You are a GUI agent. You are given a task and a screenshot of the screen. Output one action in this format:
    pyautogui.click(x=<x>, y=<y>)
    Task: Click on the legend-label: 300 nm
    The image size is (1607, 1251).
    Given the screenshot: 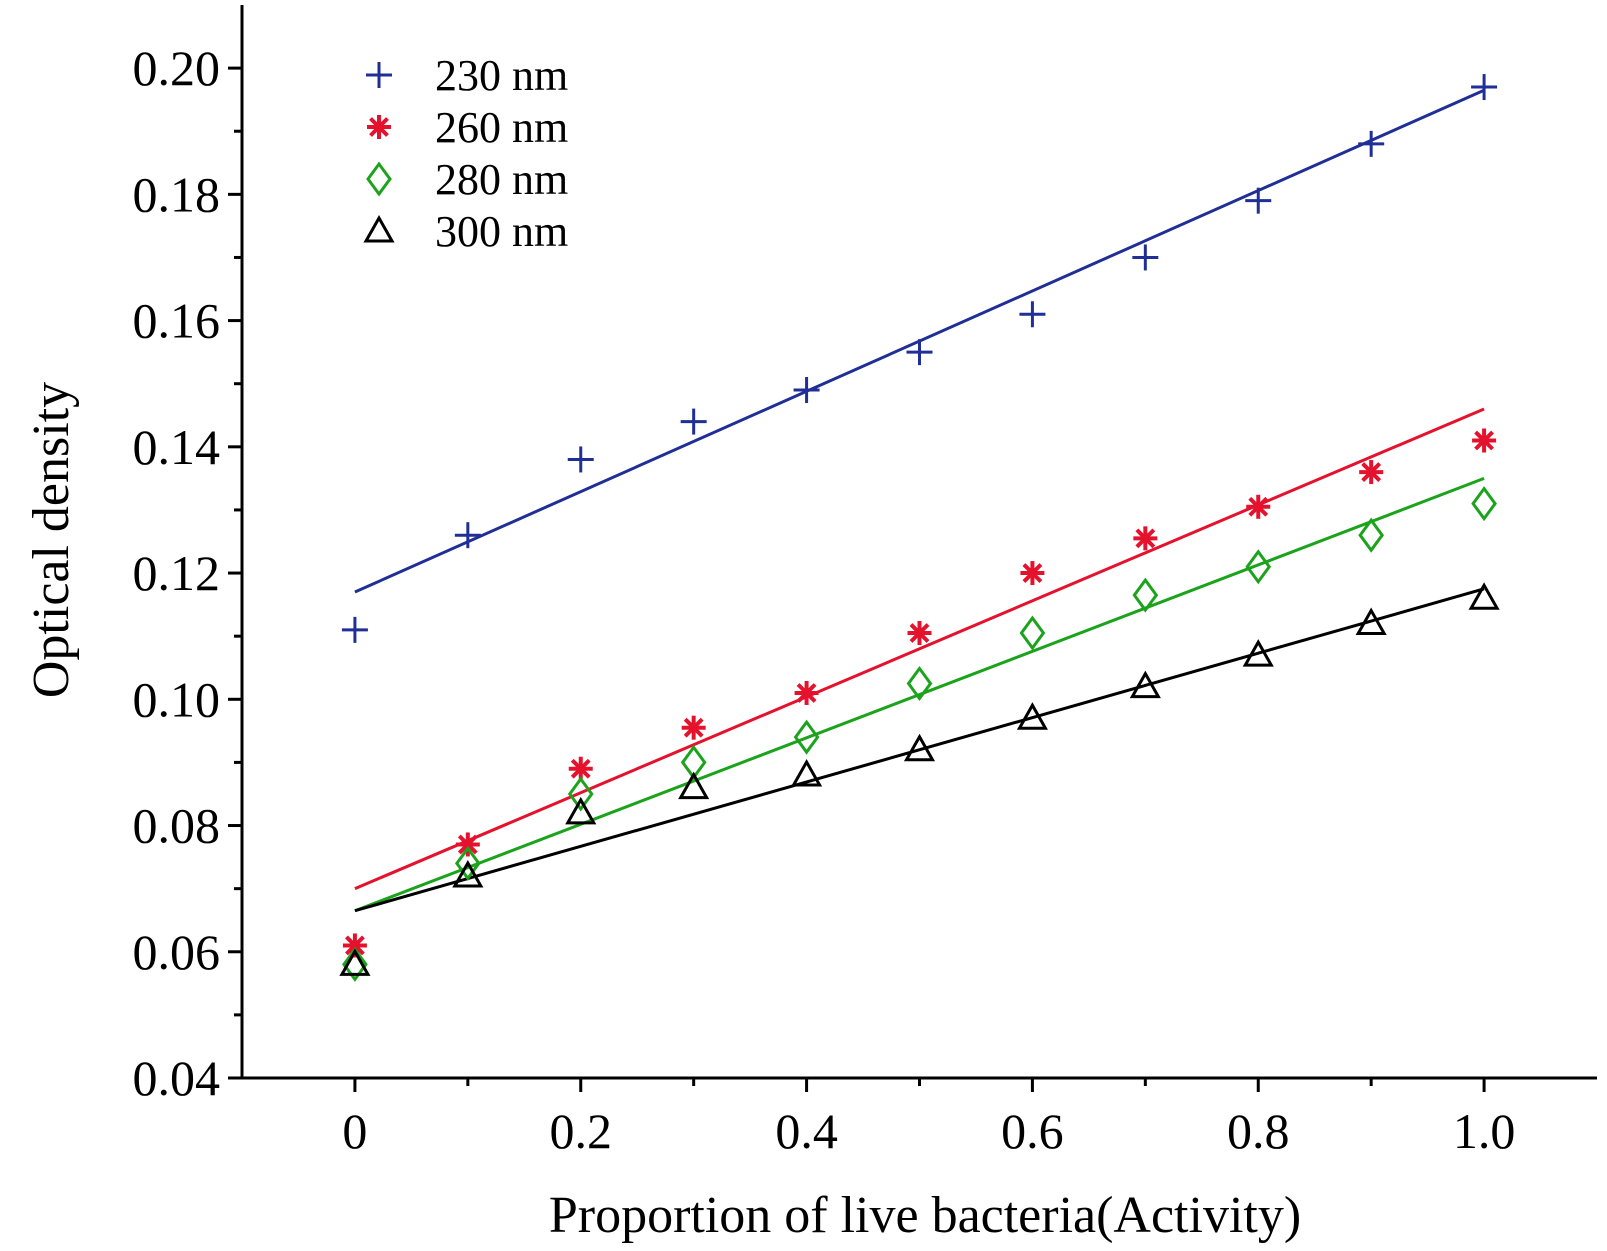 What is the action you would take?
    pyautogui.click(x=501, y=231)
    